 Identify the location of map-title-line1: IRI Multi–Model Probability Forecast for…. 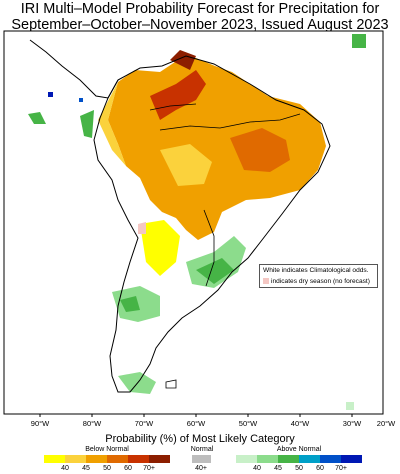
(200, 9).